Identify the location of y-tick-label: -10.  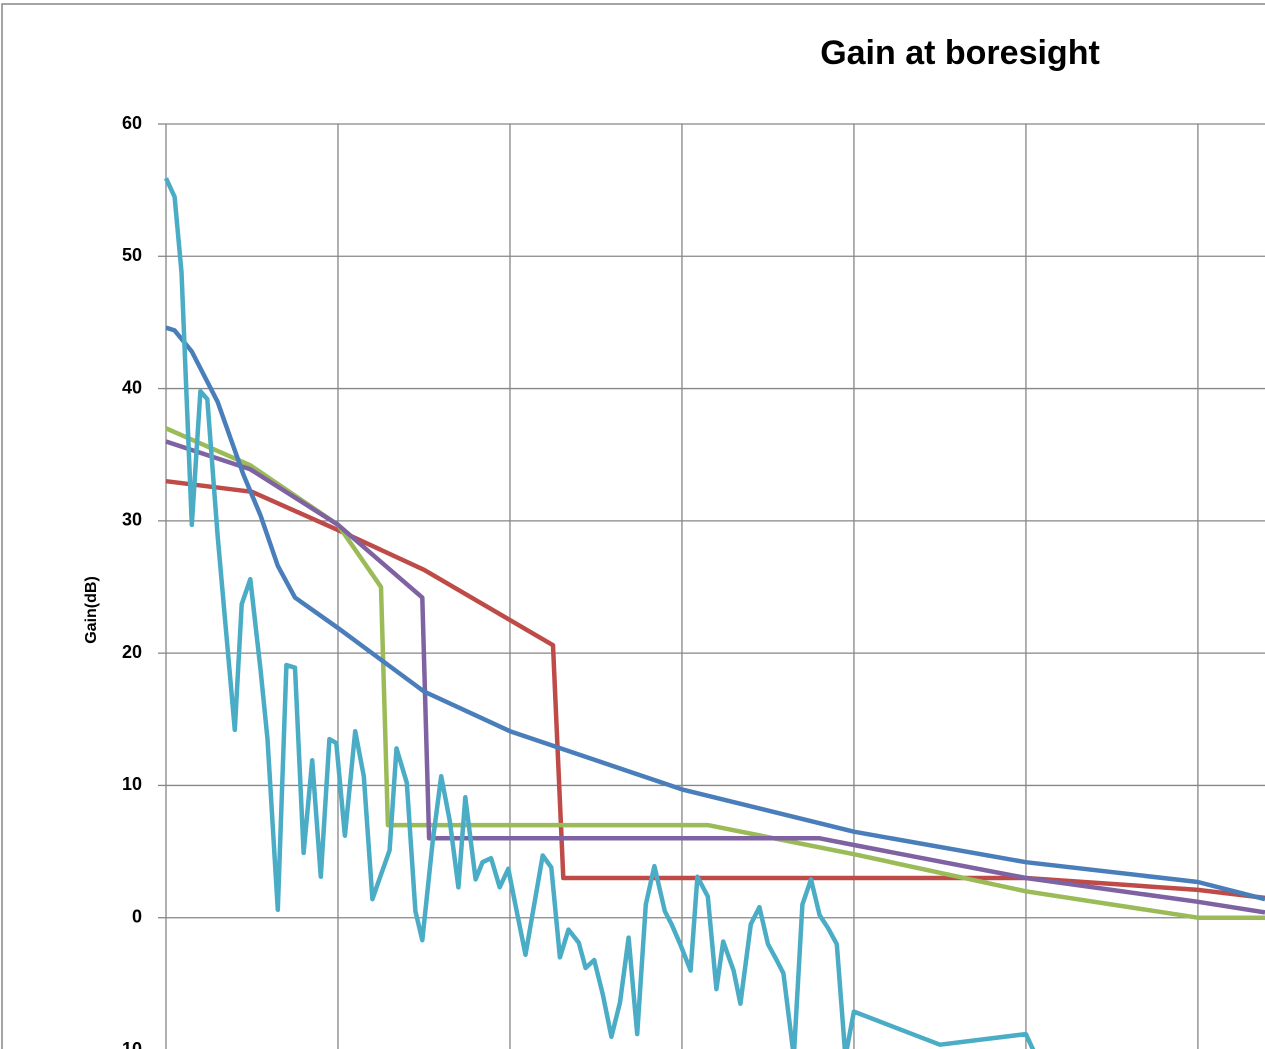
(129, 1044).